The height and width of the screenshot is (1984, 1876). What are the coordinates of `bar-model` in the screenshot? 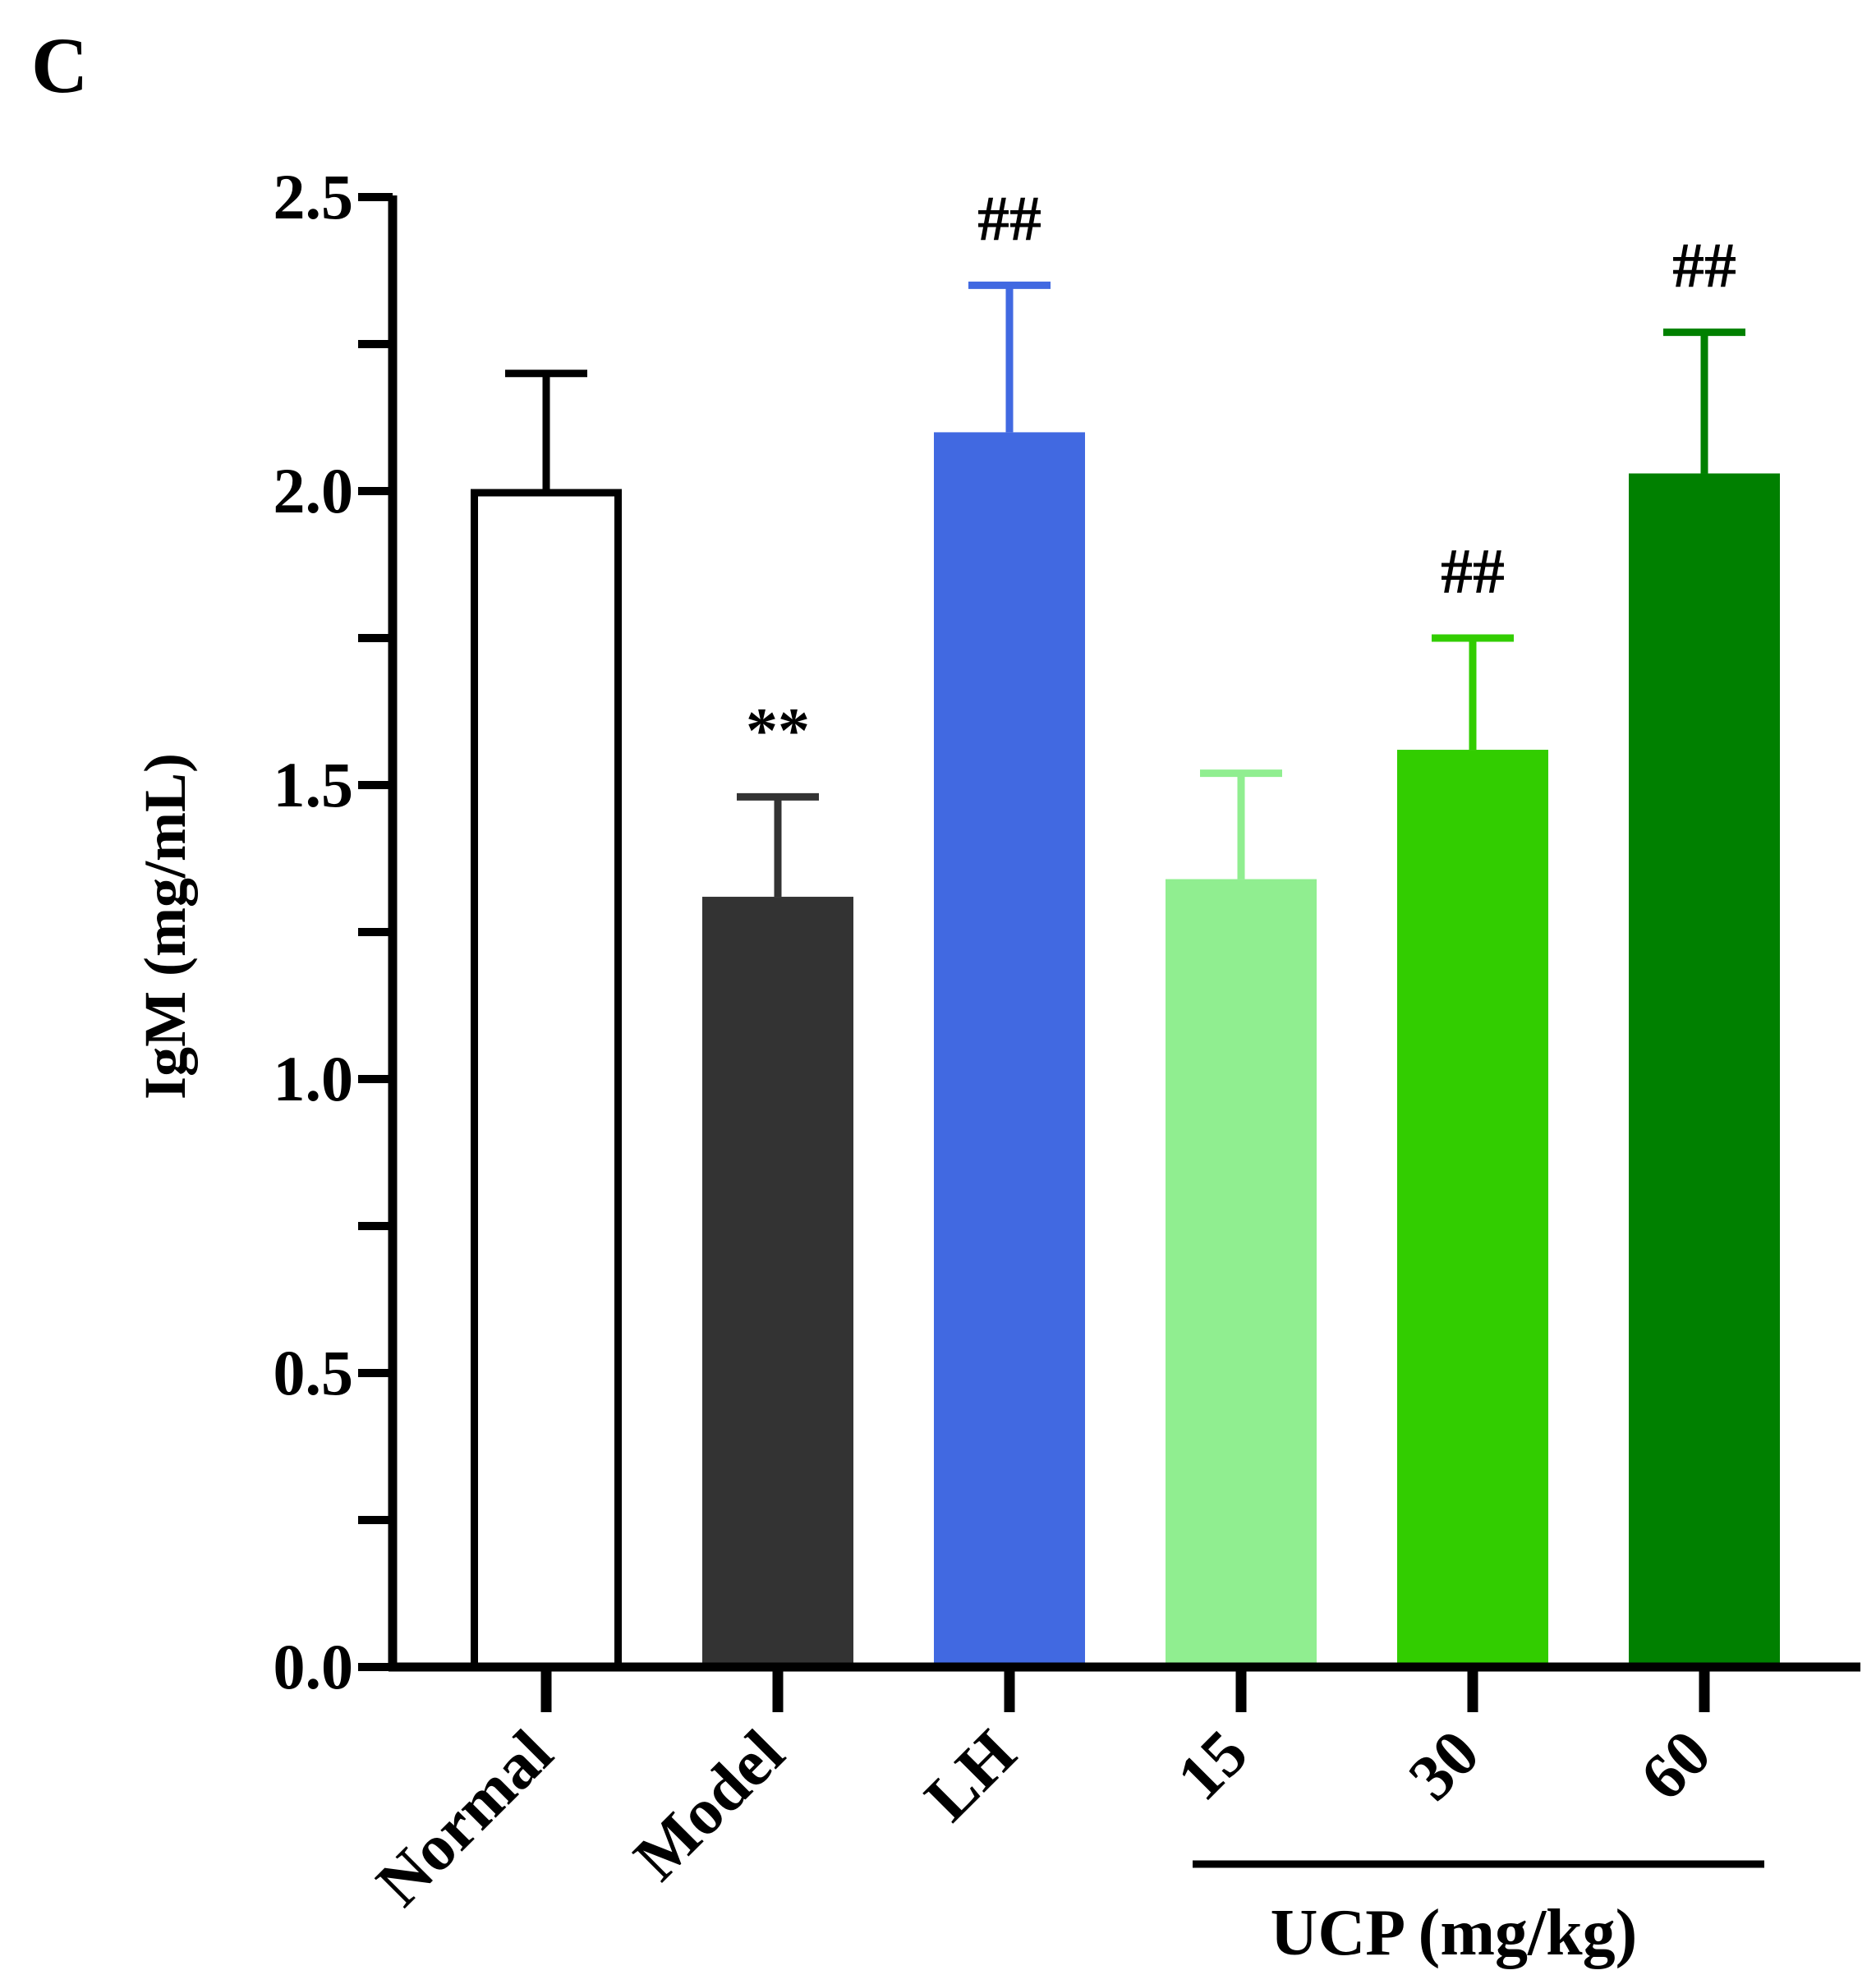 It's located at (777, 1282).